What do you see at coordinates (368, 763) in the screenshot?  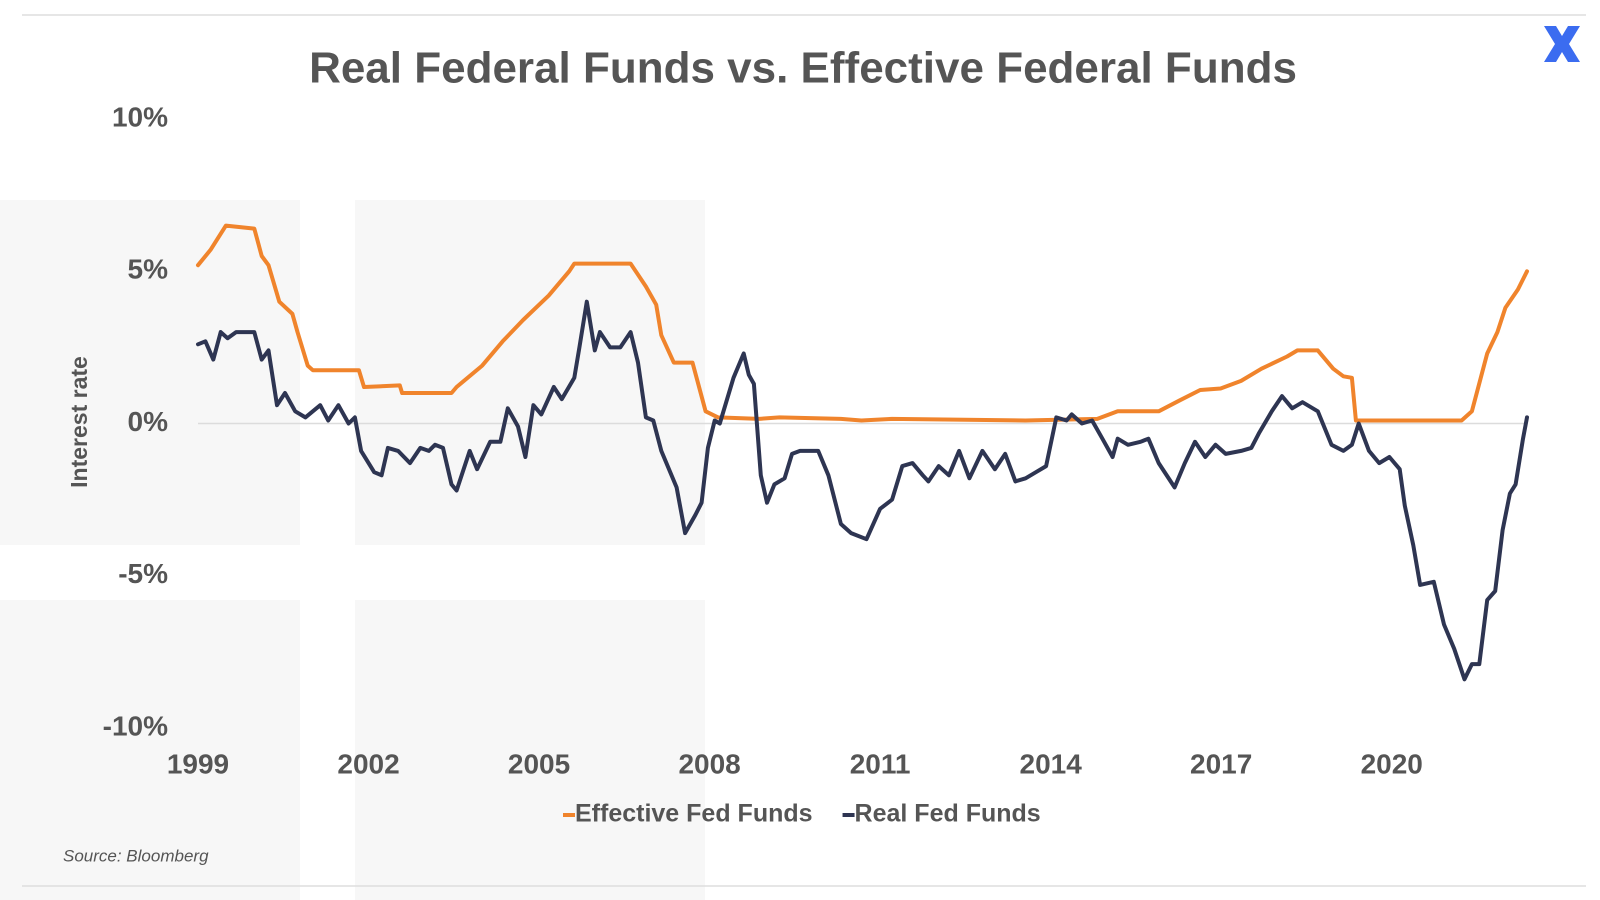 I see `x-tick-label: 2002` at bounding box center [368, 763].